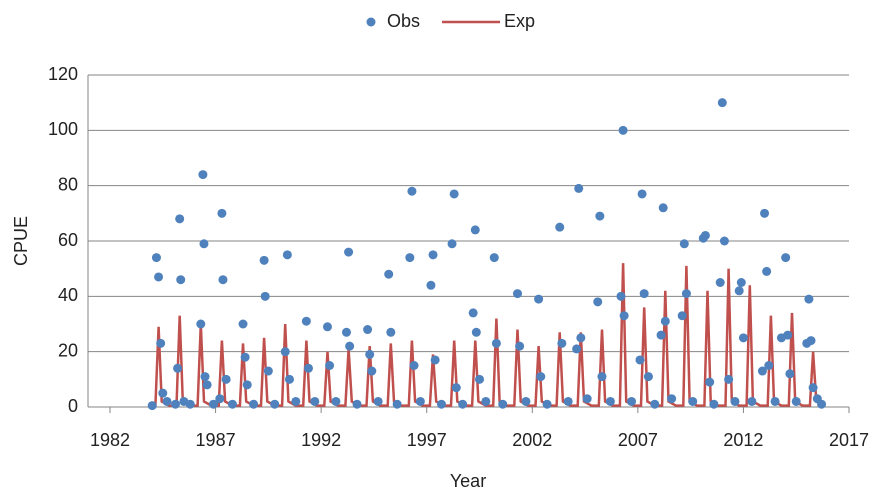 This screenshot has height=496, width=881. Describe the element at coordinates (68, 350) in the screenshot. I see `y-tick-label: 20` at that location.